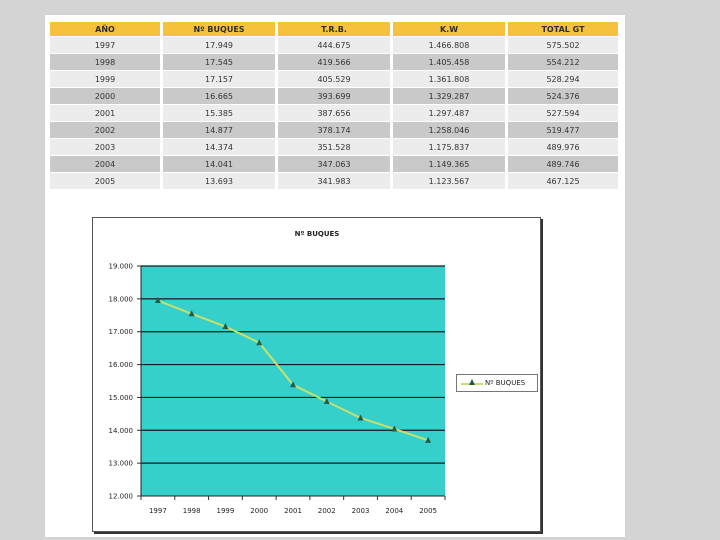  I want to click on table-cell: 14.877, so click(219, 130).